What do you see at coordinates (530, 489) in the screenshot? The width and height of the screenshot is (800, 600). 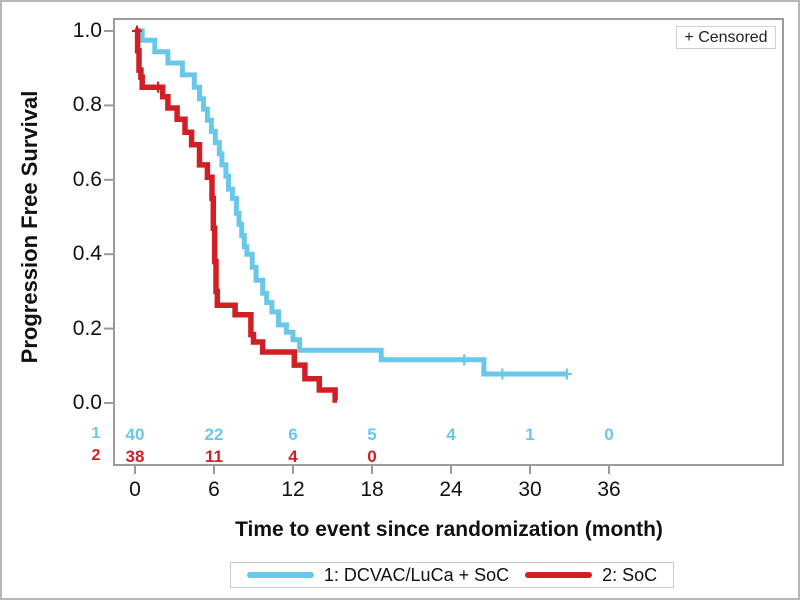 I see `x-tick-label: 30` at bounding box center [530, 489].